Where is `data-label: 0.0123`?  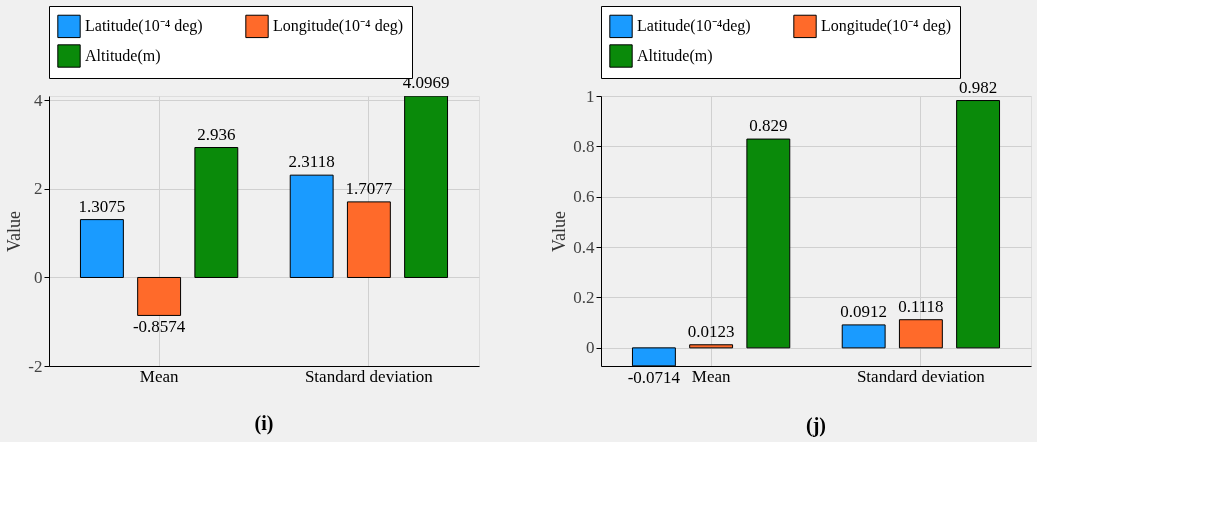
data-label: 0.0123 is located at coordinates (711, 331).